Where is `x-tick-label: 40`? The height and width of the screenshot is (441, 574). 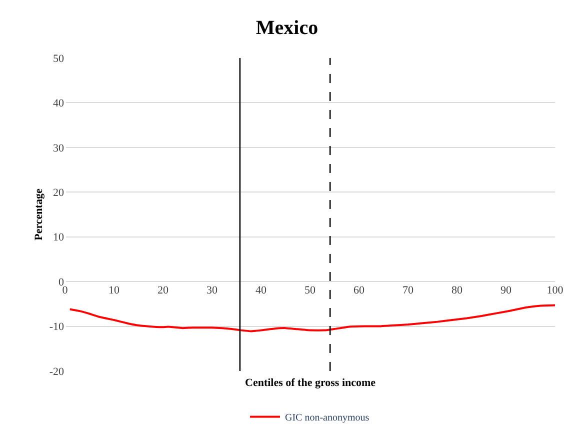
x-tick-label: 40 is located at coordinates (261, 290).